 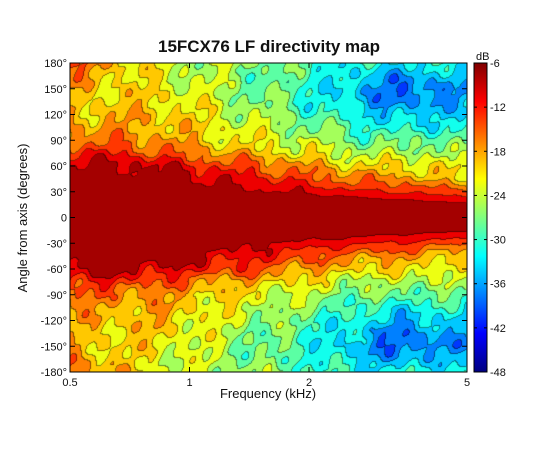 What do you see at coordinates (54, 373) in the screenshot?
I see `y-tick-label: -180°` at bounding box center [54, 373].